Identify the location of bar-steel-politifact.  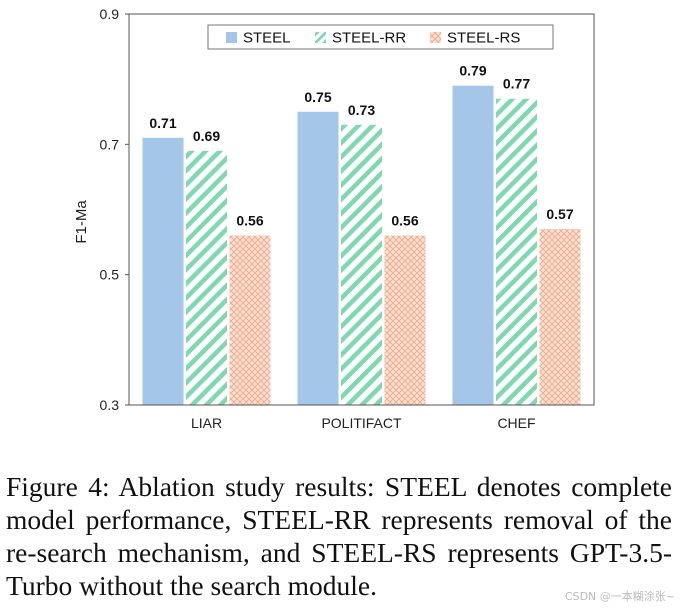
(318, 258).